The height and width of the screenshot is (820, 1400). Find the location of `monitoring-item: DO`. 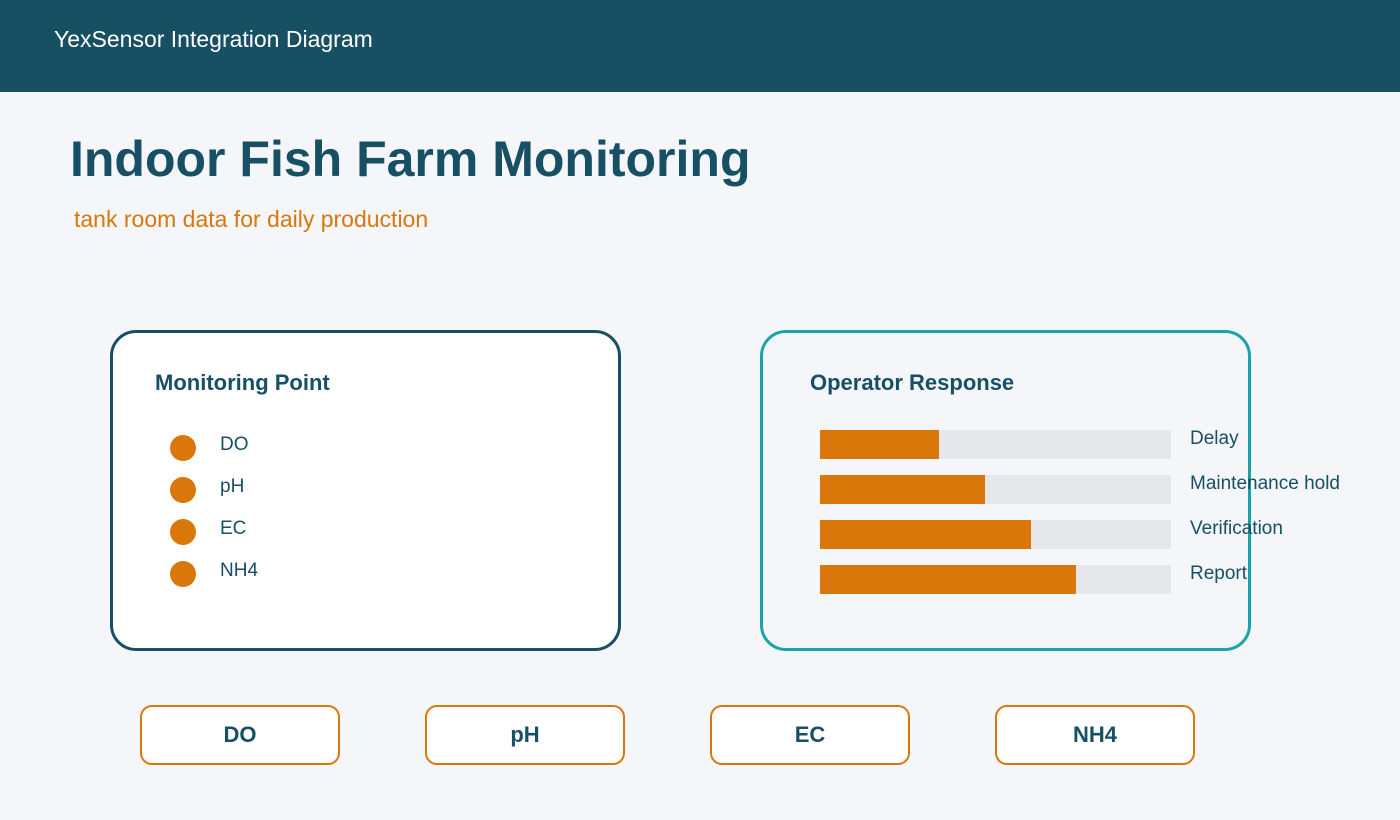

monitoring-item: DO is located at coordinates (234, 444).